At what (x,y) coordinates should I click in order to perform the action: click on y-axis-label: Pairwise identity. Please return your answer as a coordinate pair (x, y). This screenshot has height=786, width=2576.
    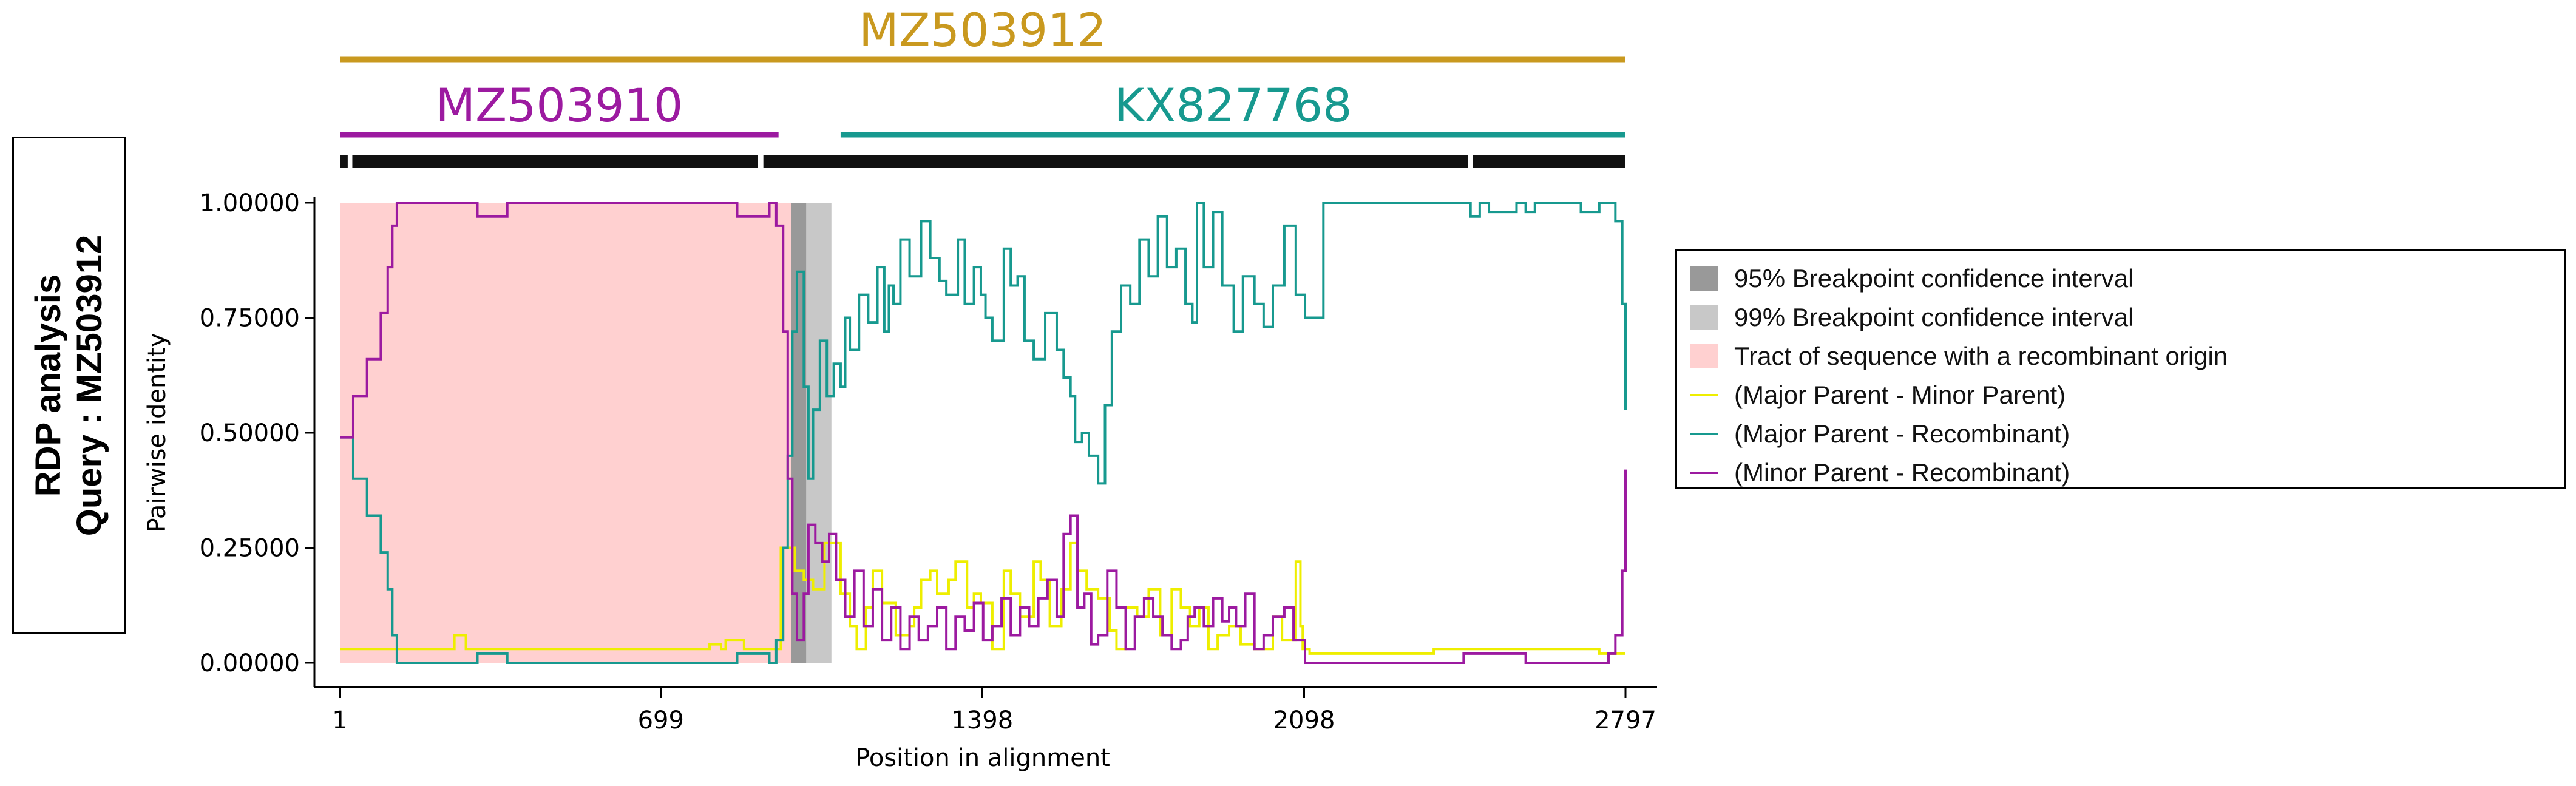
    Looking at the image, I should click on (157, 432).